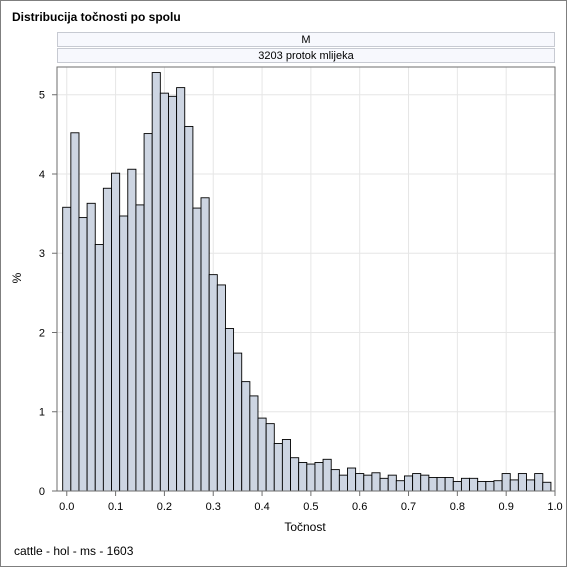 The image size is (567, 567). Describe the element at coordinates (306, 39) in the screenshot. I see `panel-header-sex: M` at that location.